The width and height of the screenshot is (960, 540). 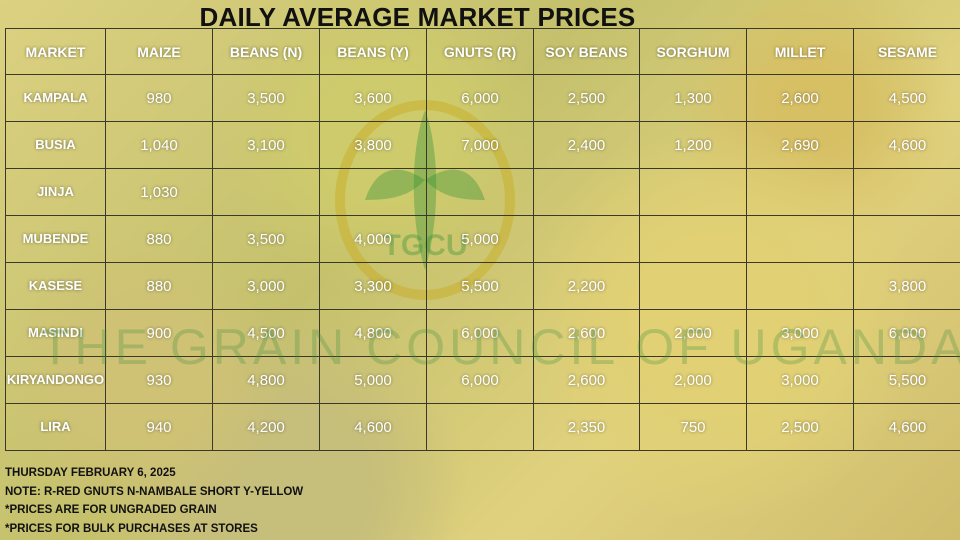 What do you see at coordinates (55, 286) in the screenshot?
I see `market-name-cell: KASESE` at bounding box center [55, 286].